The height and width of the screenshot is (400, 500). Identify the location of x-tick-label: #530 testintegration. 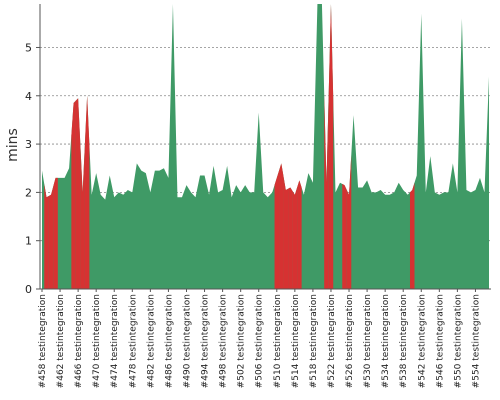
(368, 341).